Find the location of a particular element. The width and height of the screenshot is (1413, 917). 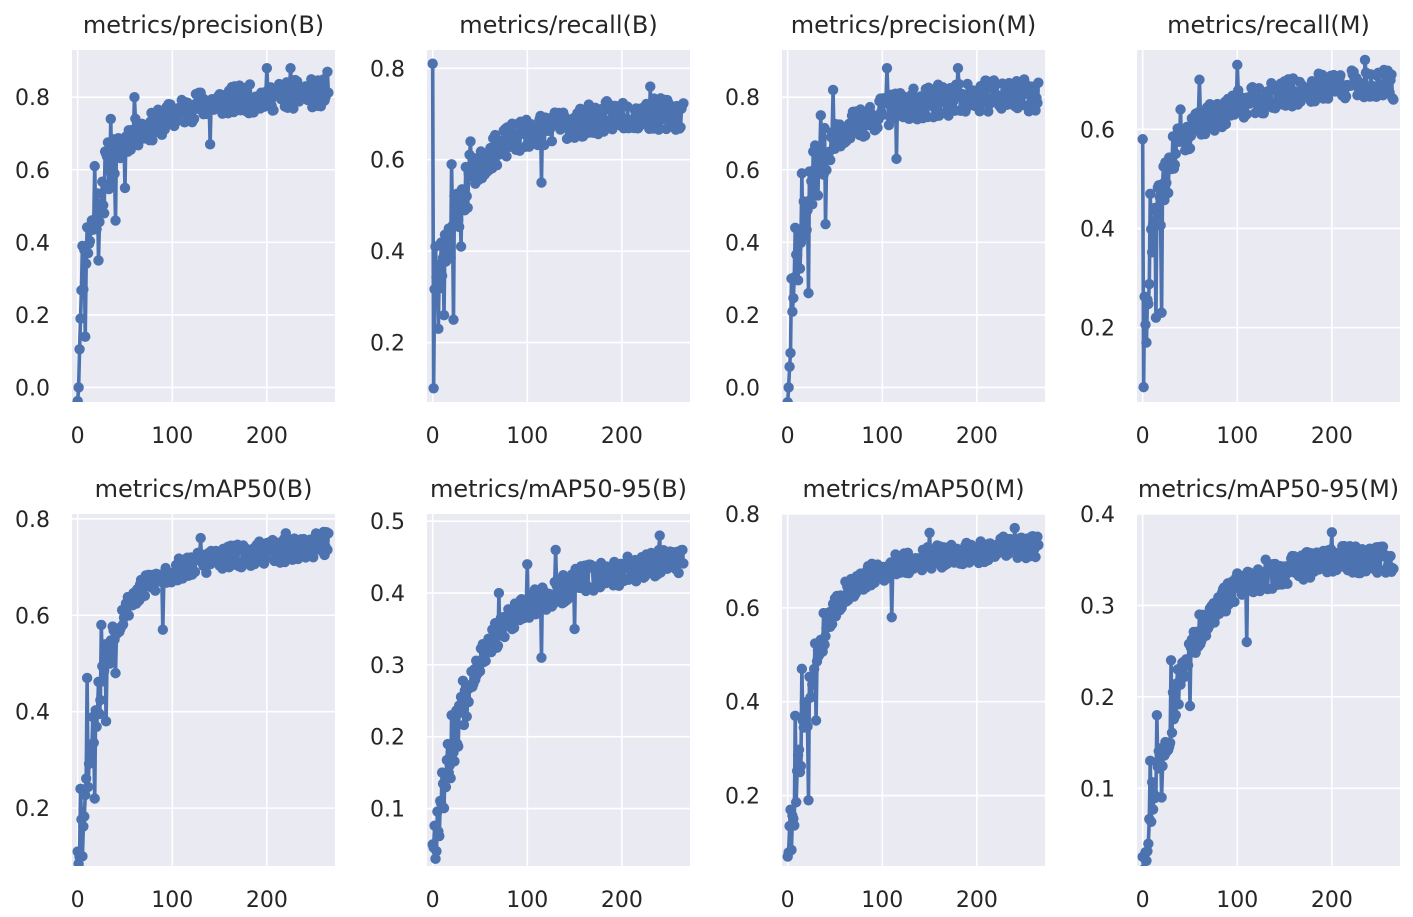

y-tick-label: 0.8 is located at coordinates (32, 520).